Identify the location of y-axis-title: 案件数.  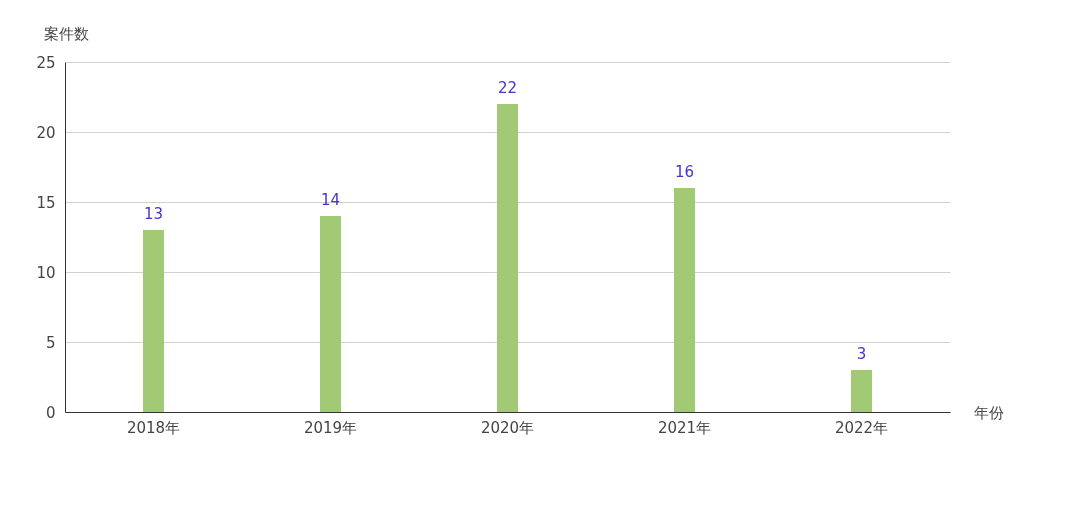
(66, 33).